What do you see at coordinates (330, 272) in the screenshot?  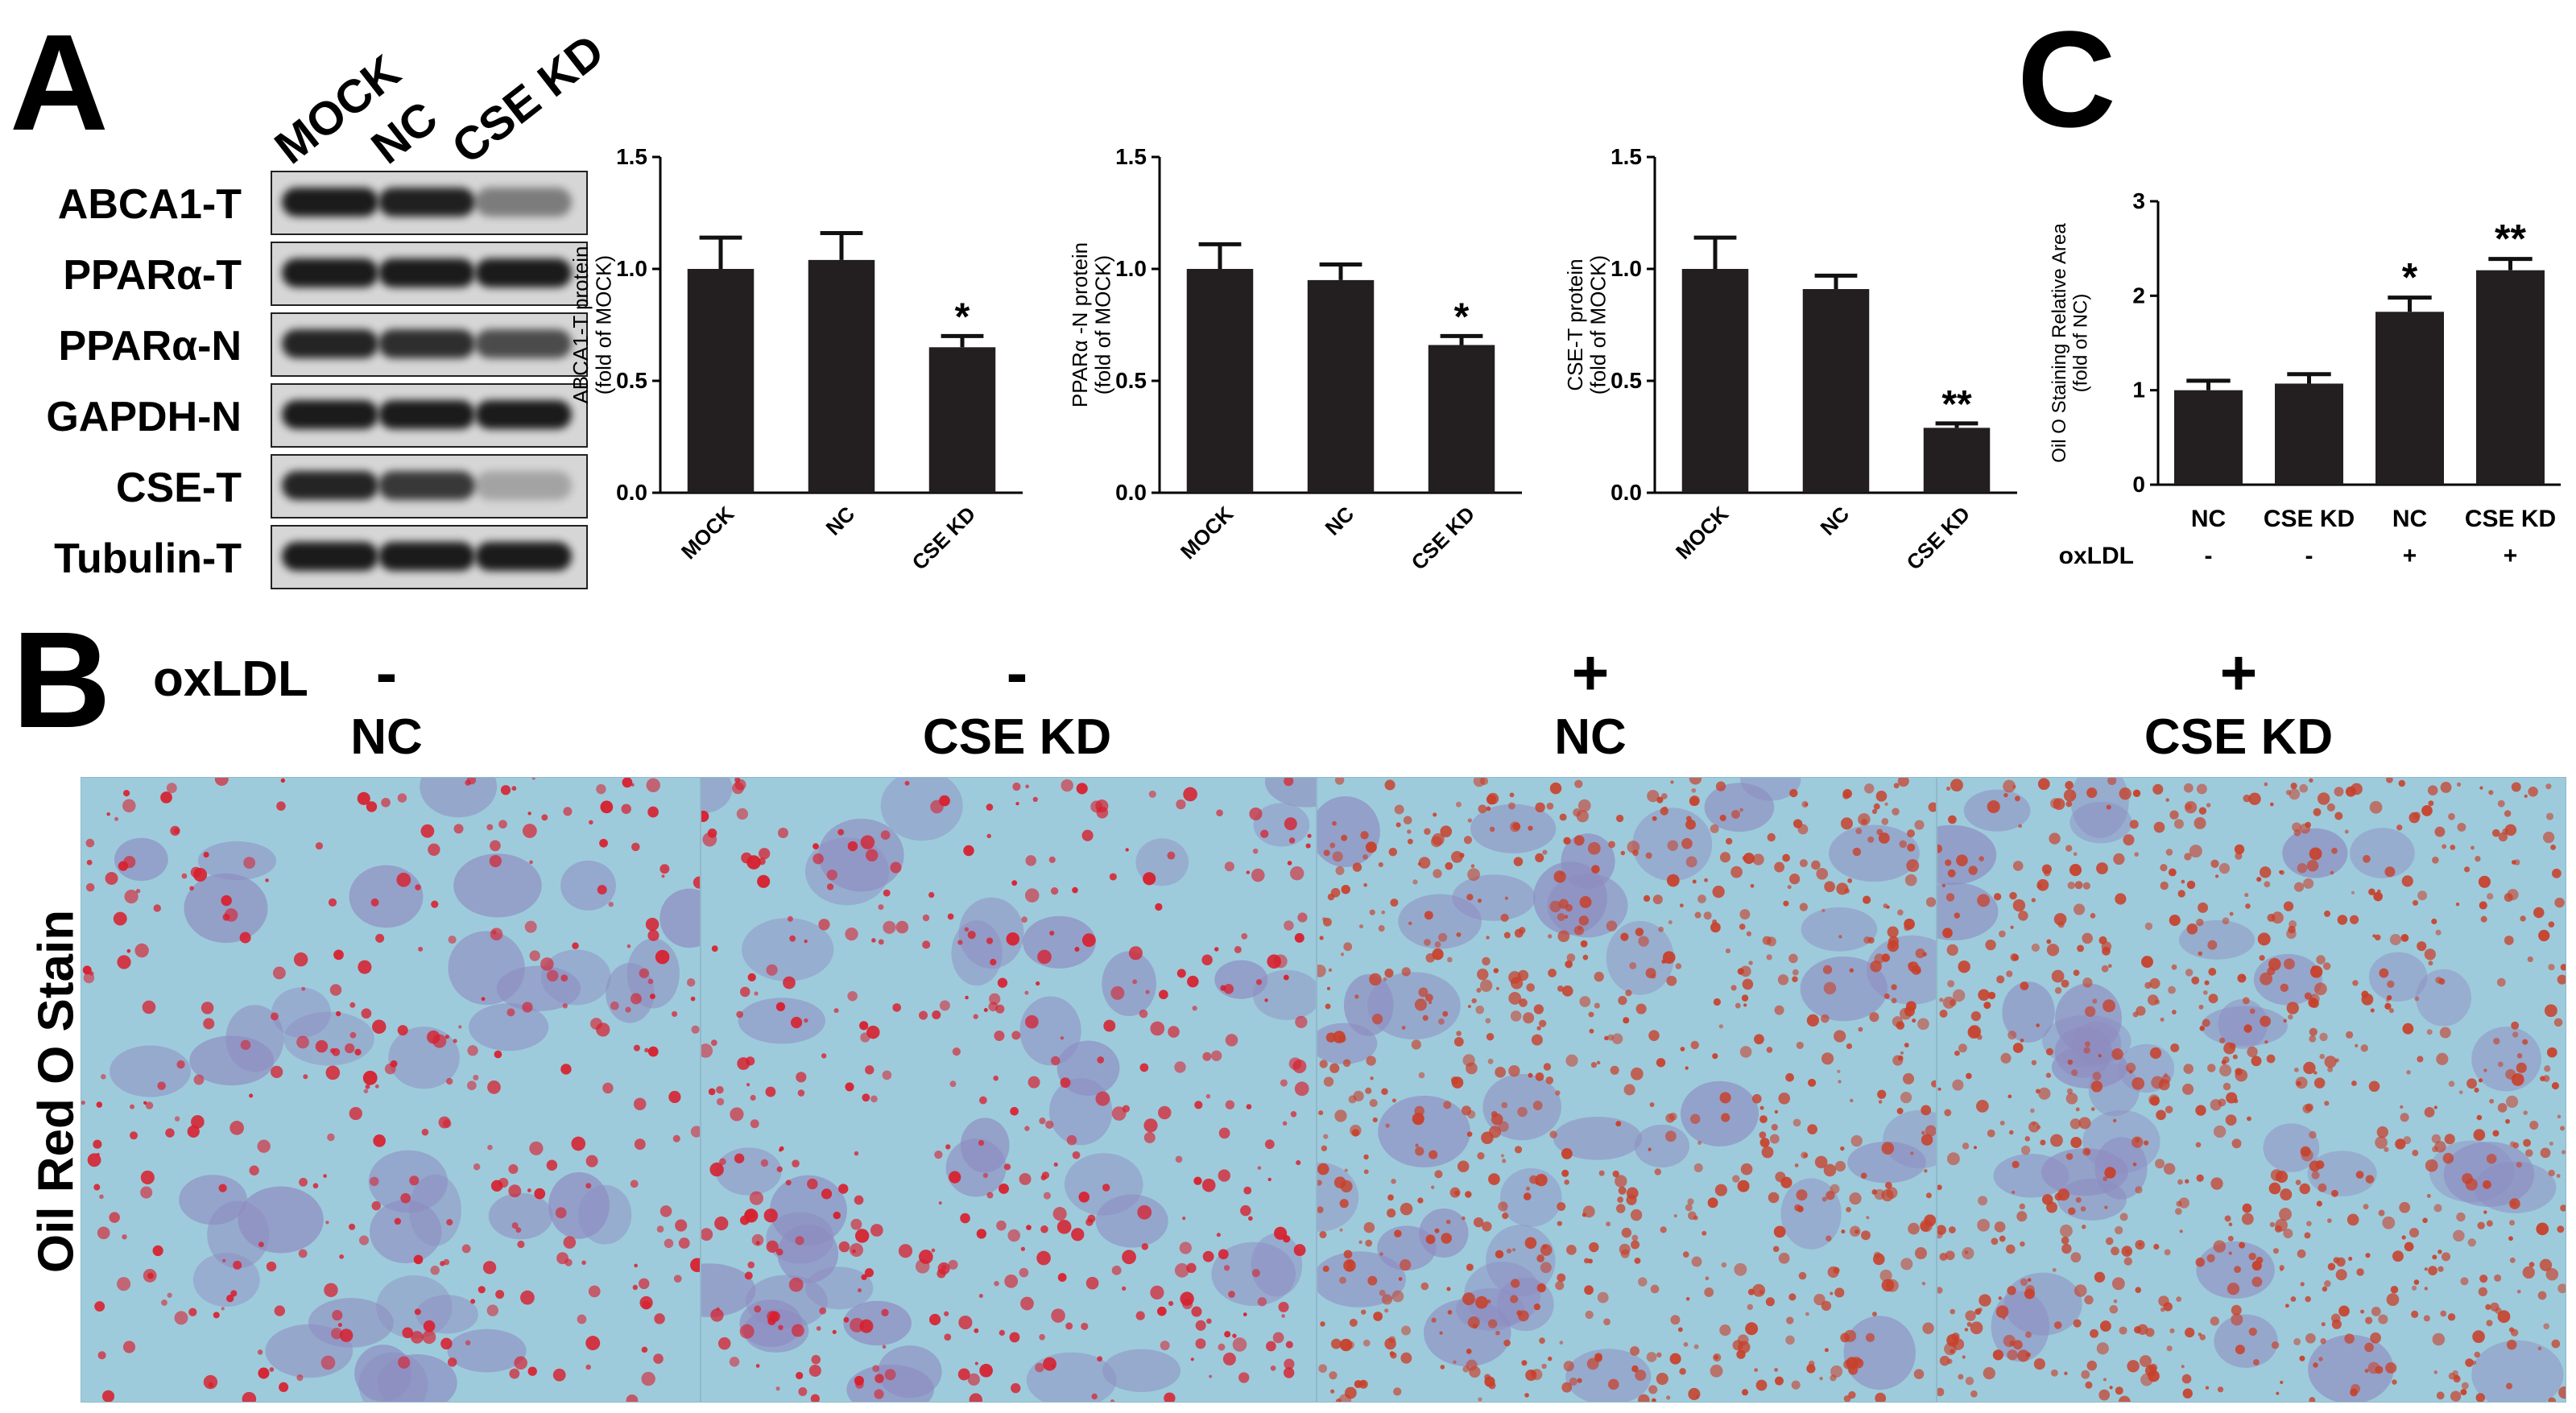 I see `blot-band` at bounding box center [330, 272].